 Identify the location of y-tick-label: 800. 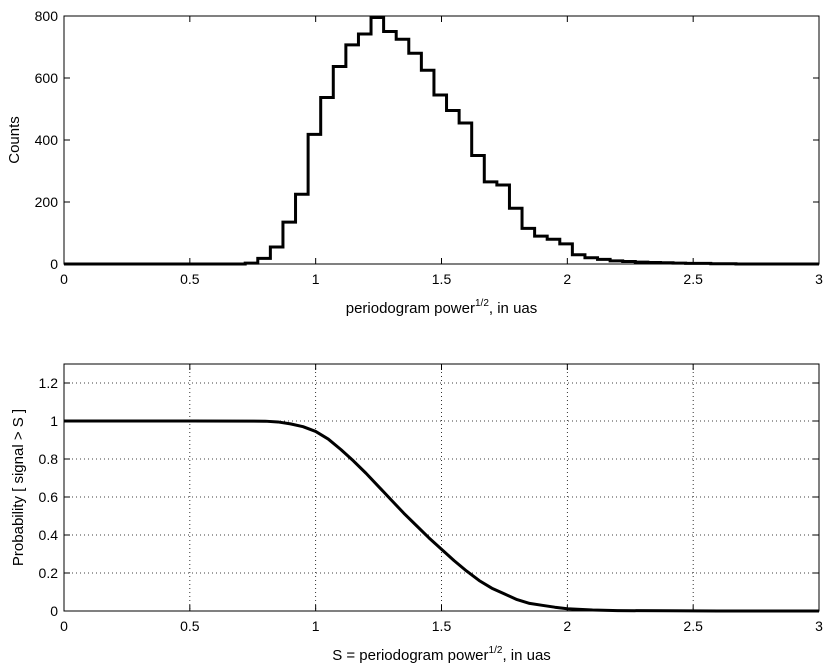
(47, 16).